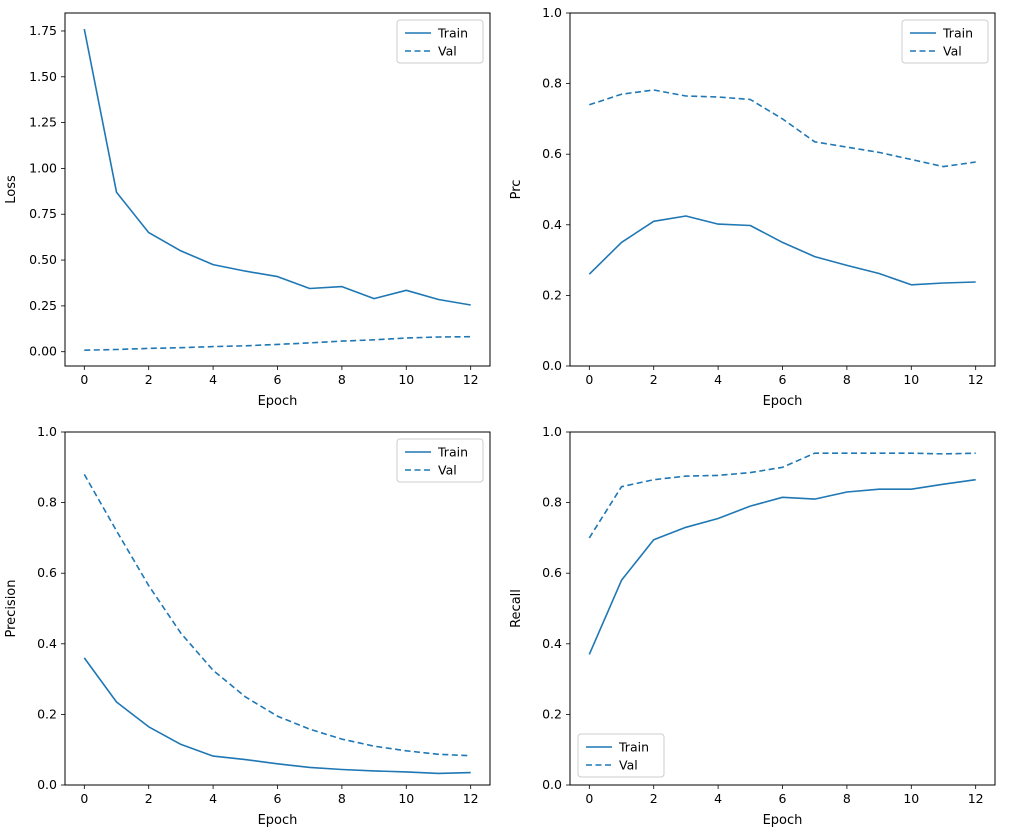  What do you see at coordinates (516, 190) in the screenshot?
I see `svg-text: Prc` at bounding box center [516, 190].